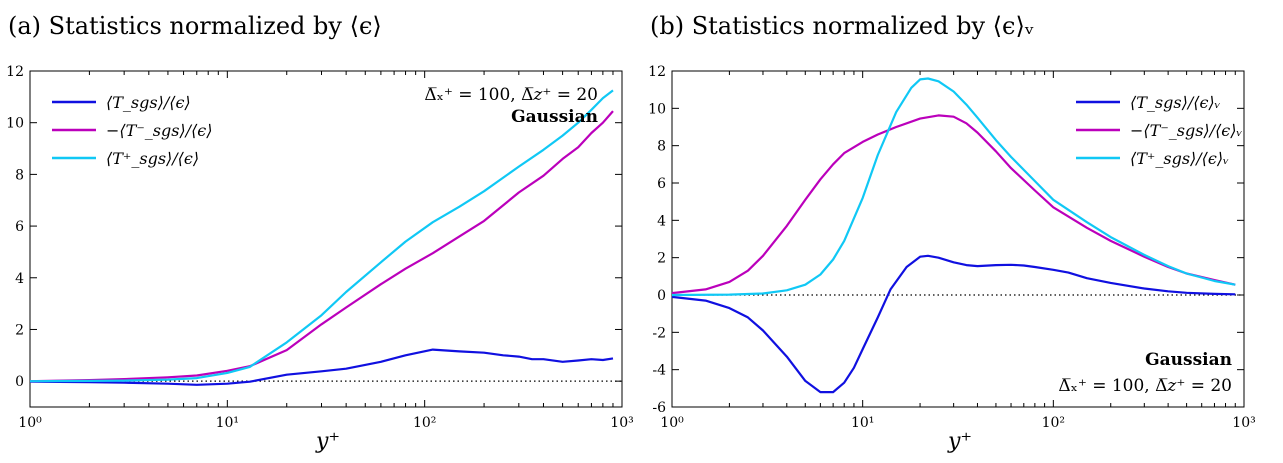  Describe the element at coordinates (659, 408) in the screenshot. I see `panel-b-ytick-label: -6` at that location.